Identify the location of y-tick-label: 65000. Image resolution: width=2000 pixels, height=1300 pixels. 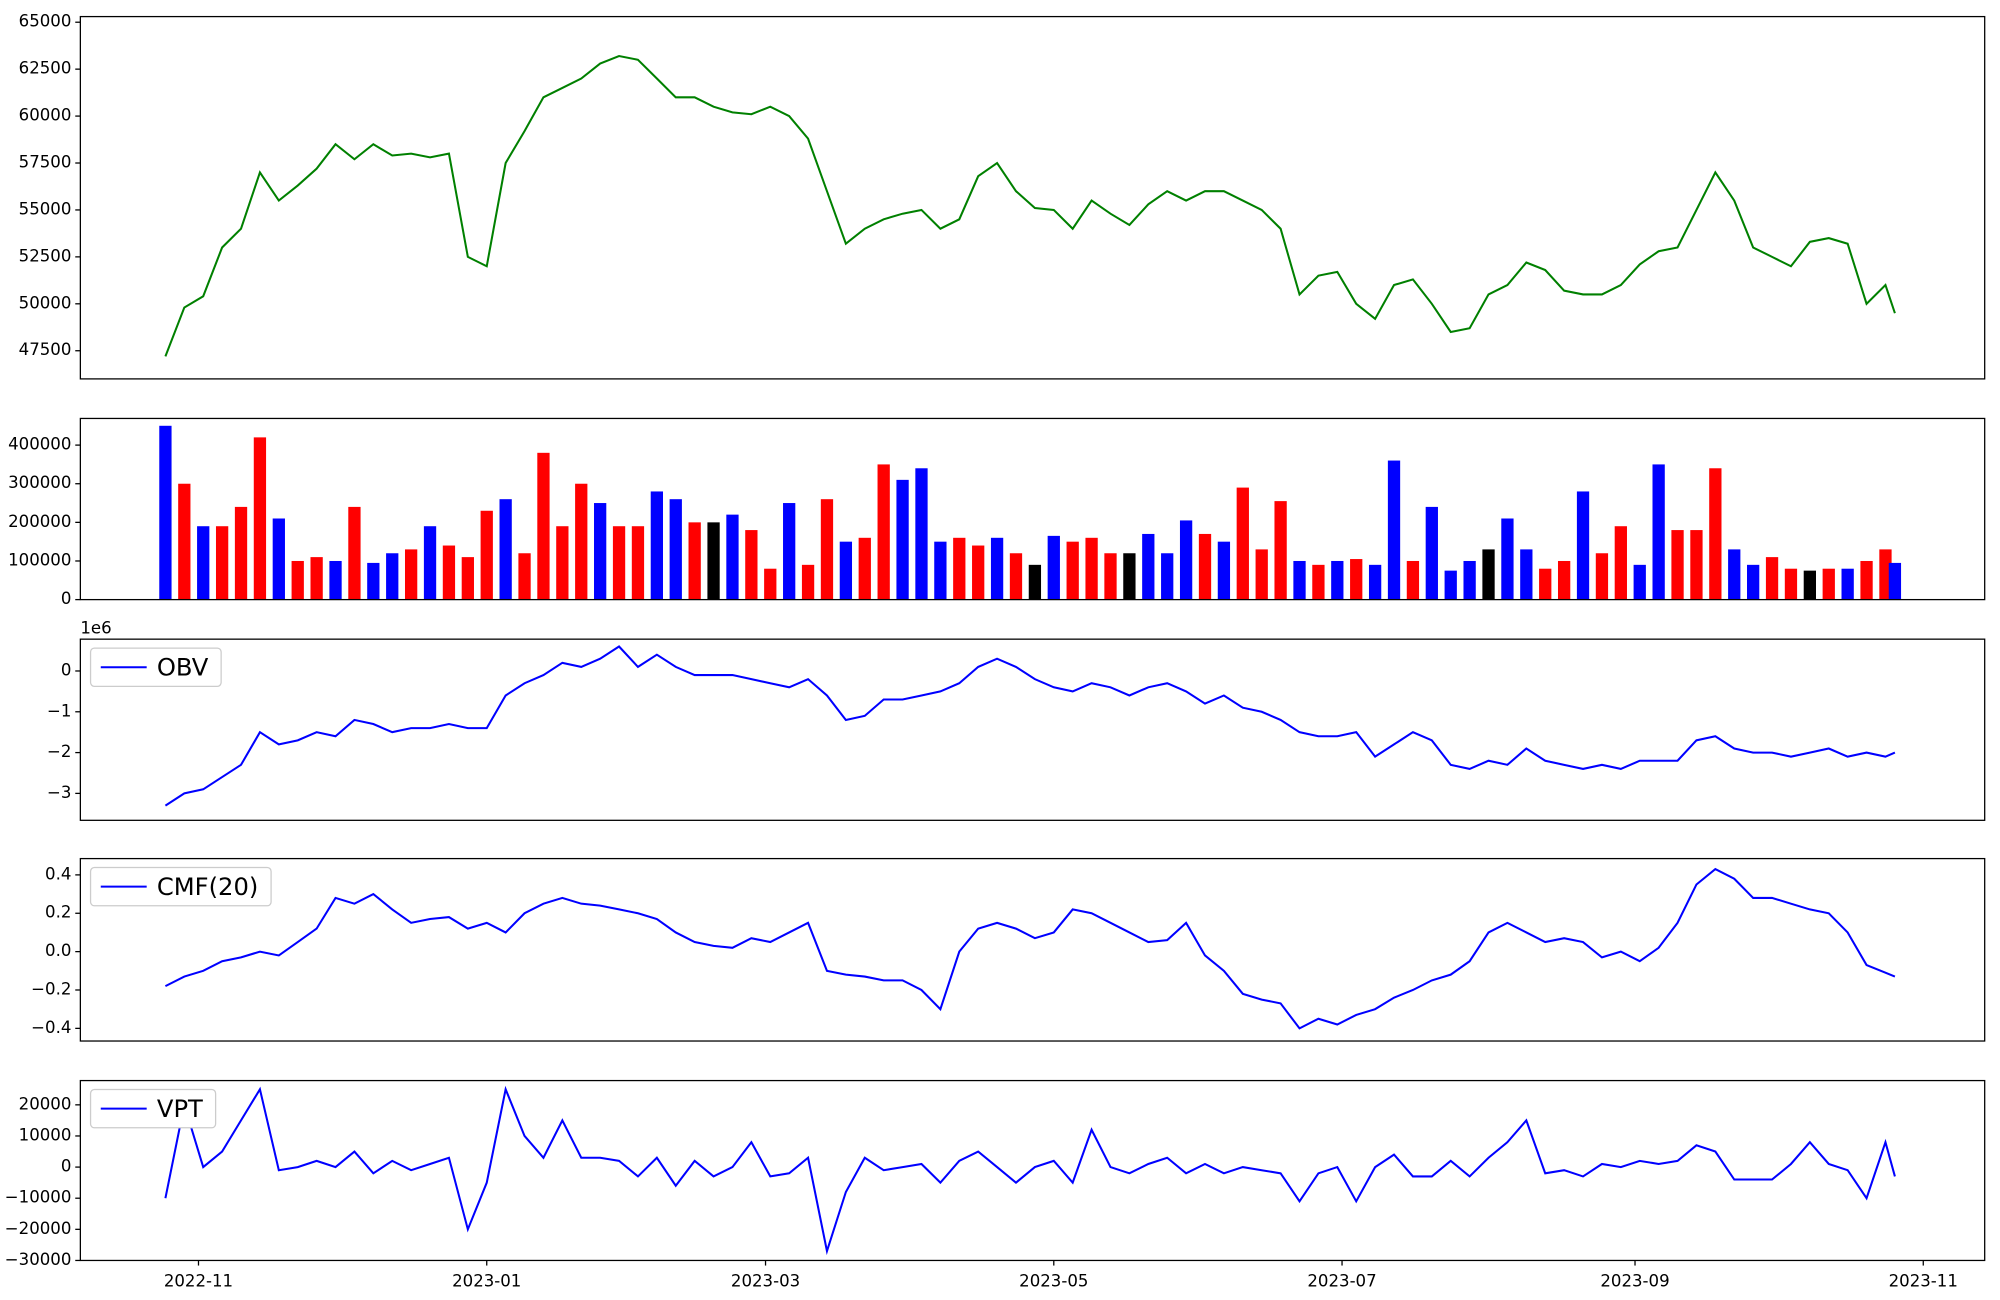
(45, 21).